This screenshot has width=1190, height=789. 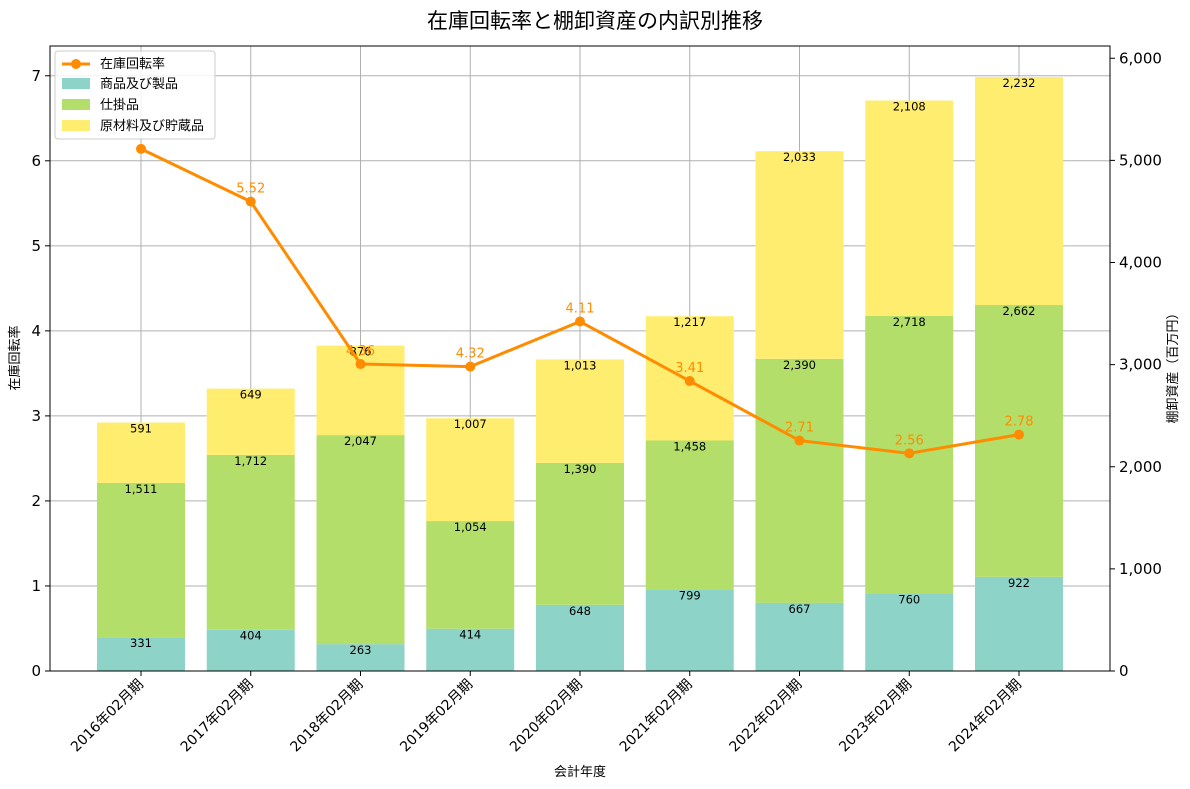 I want to click on bar-value-label: 760, so click(x=909, y=599).